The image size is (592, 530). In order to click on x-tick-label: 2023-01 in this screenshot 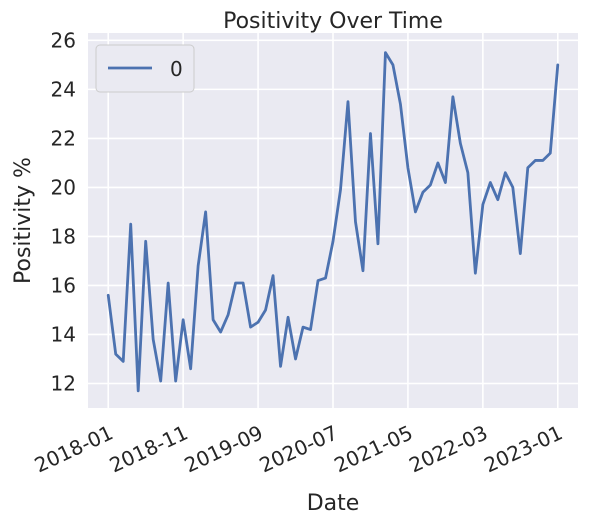, I will do `click(523, 448)`.